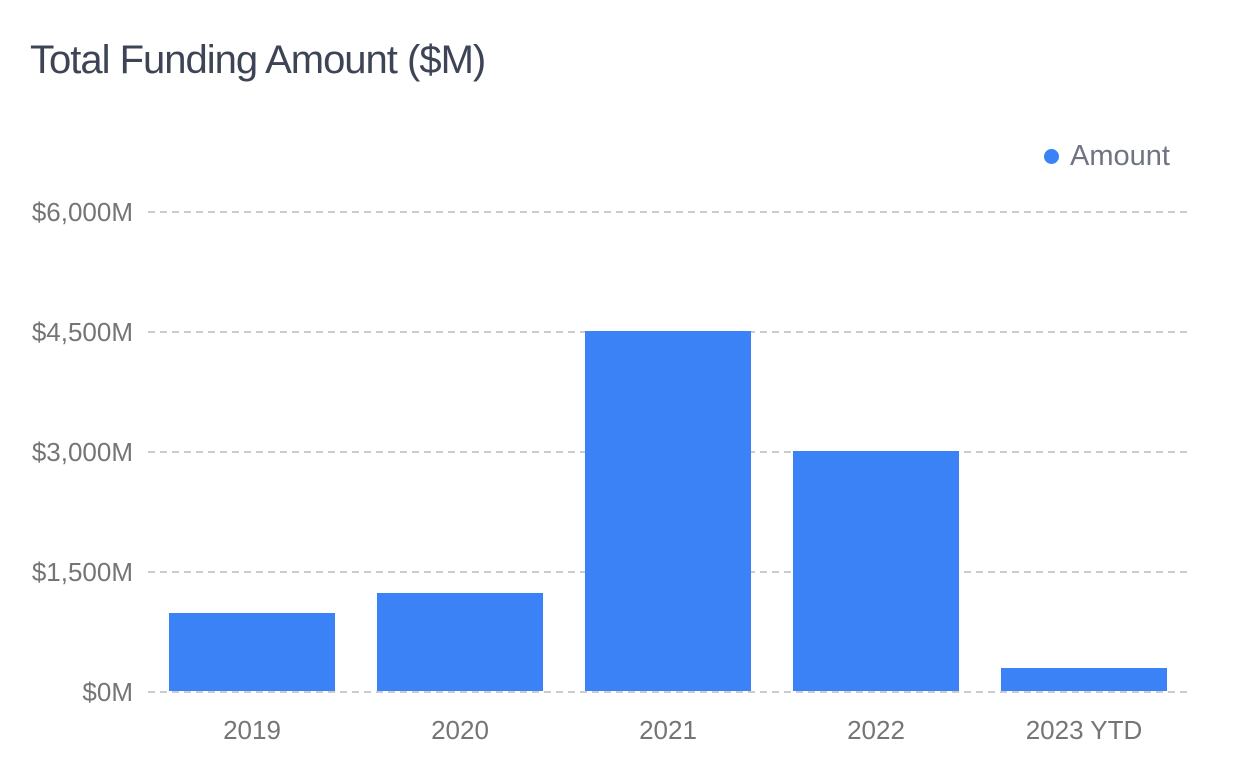 This screenshot has width=1234, height=780. Describe the element at coordinates (1052, 156) in the screenshot. I see `legend-marker-circle-icon` at that location.